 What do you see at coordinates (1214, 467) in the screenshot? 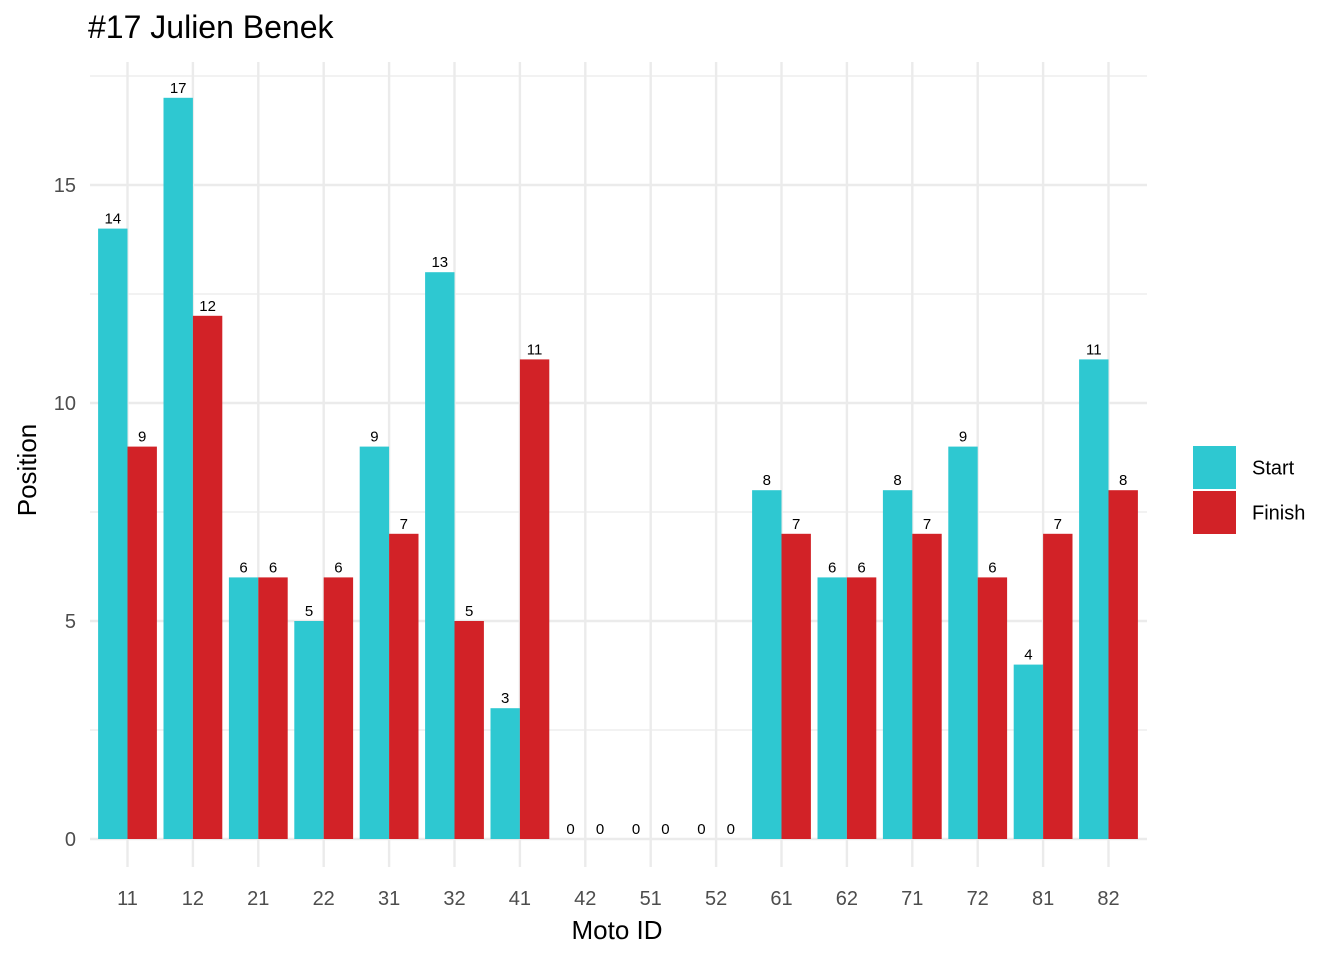
I see `legend-key-start` at bounding box center [1214, 467].